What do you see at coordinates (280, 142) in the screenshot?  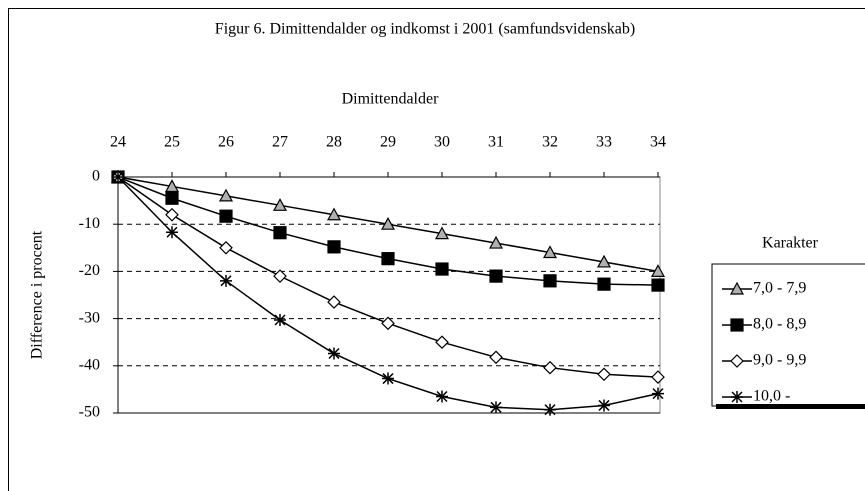 I see `x-tick-label: 27` at bounding box center [280, 142].